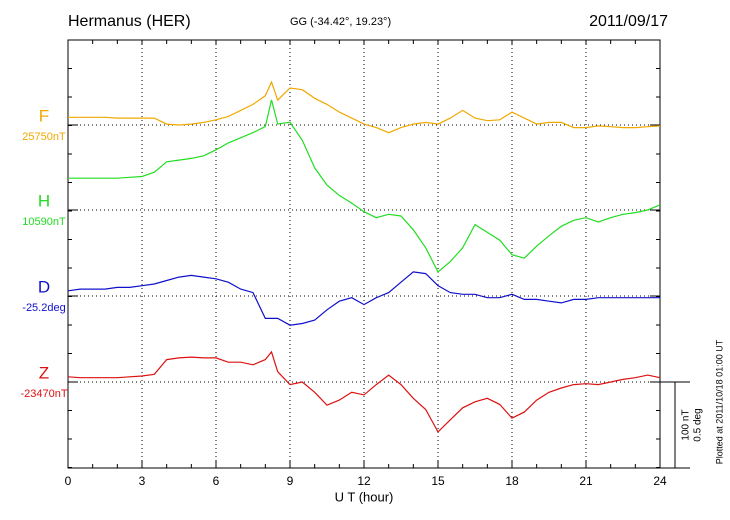 Image resolution: width=730 pixels, height=520 pixels. I want to click on x-tick-label: 24, so click(660, 481).